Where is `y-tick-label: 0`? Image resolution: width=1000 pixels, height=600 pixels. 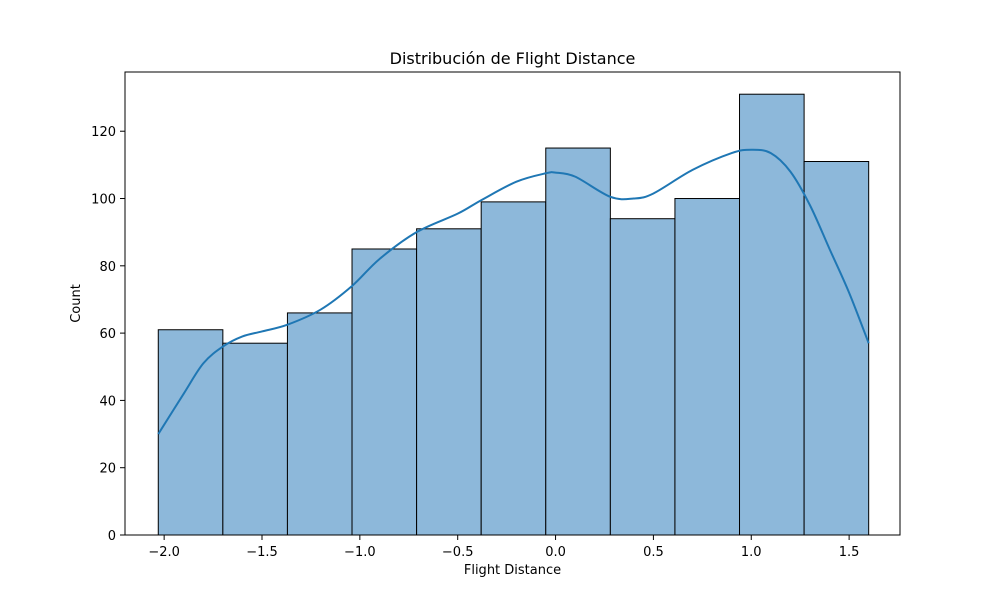 y-tick-label: 0 is located at coordinates (112, 536).